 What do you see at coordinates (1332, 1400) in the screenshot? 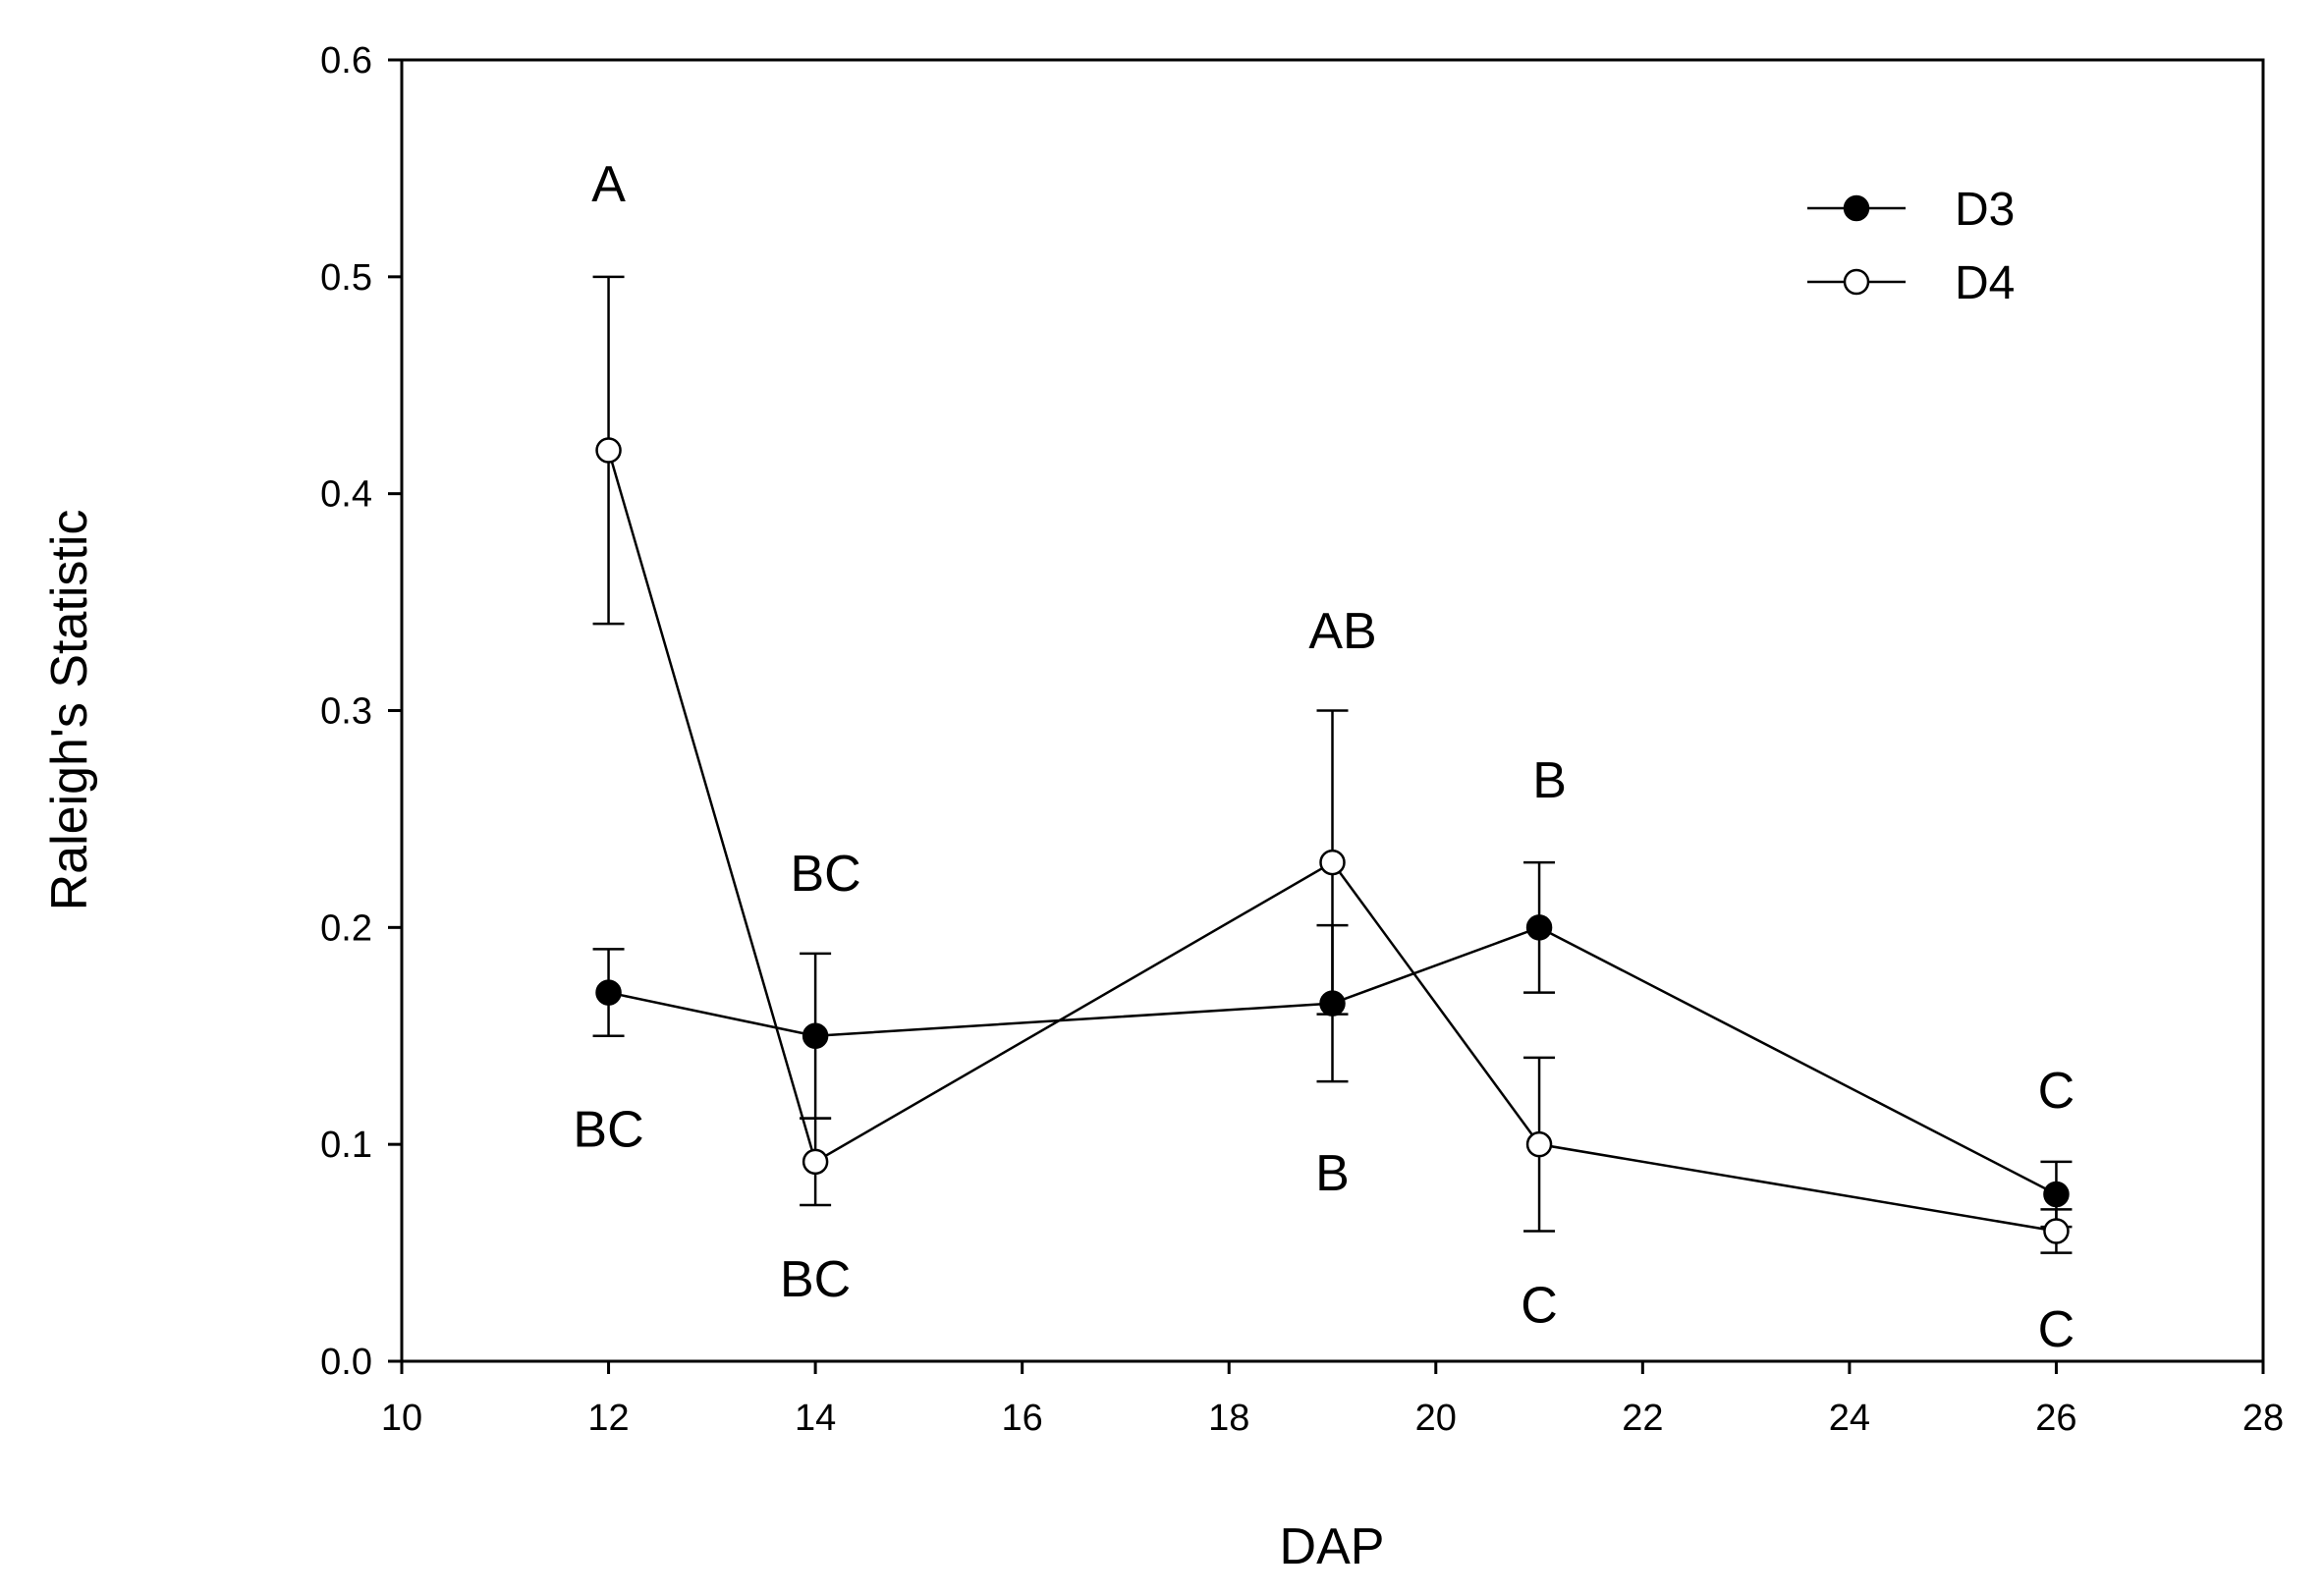
I see `x-axis: 10 12 14 16 18 20 22 24 26 28` at bounding box center [1332, 1400].